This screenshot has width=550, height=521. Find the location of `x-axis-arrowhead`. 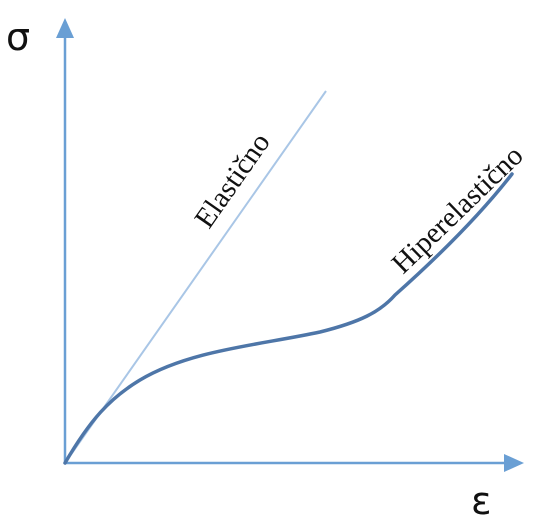

x-axis-arrowhead is located at coordinates (514, 463).